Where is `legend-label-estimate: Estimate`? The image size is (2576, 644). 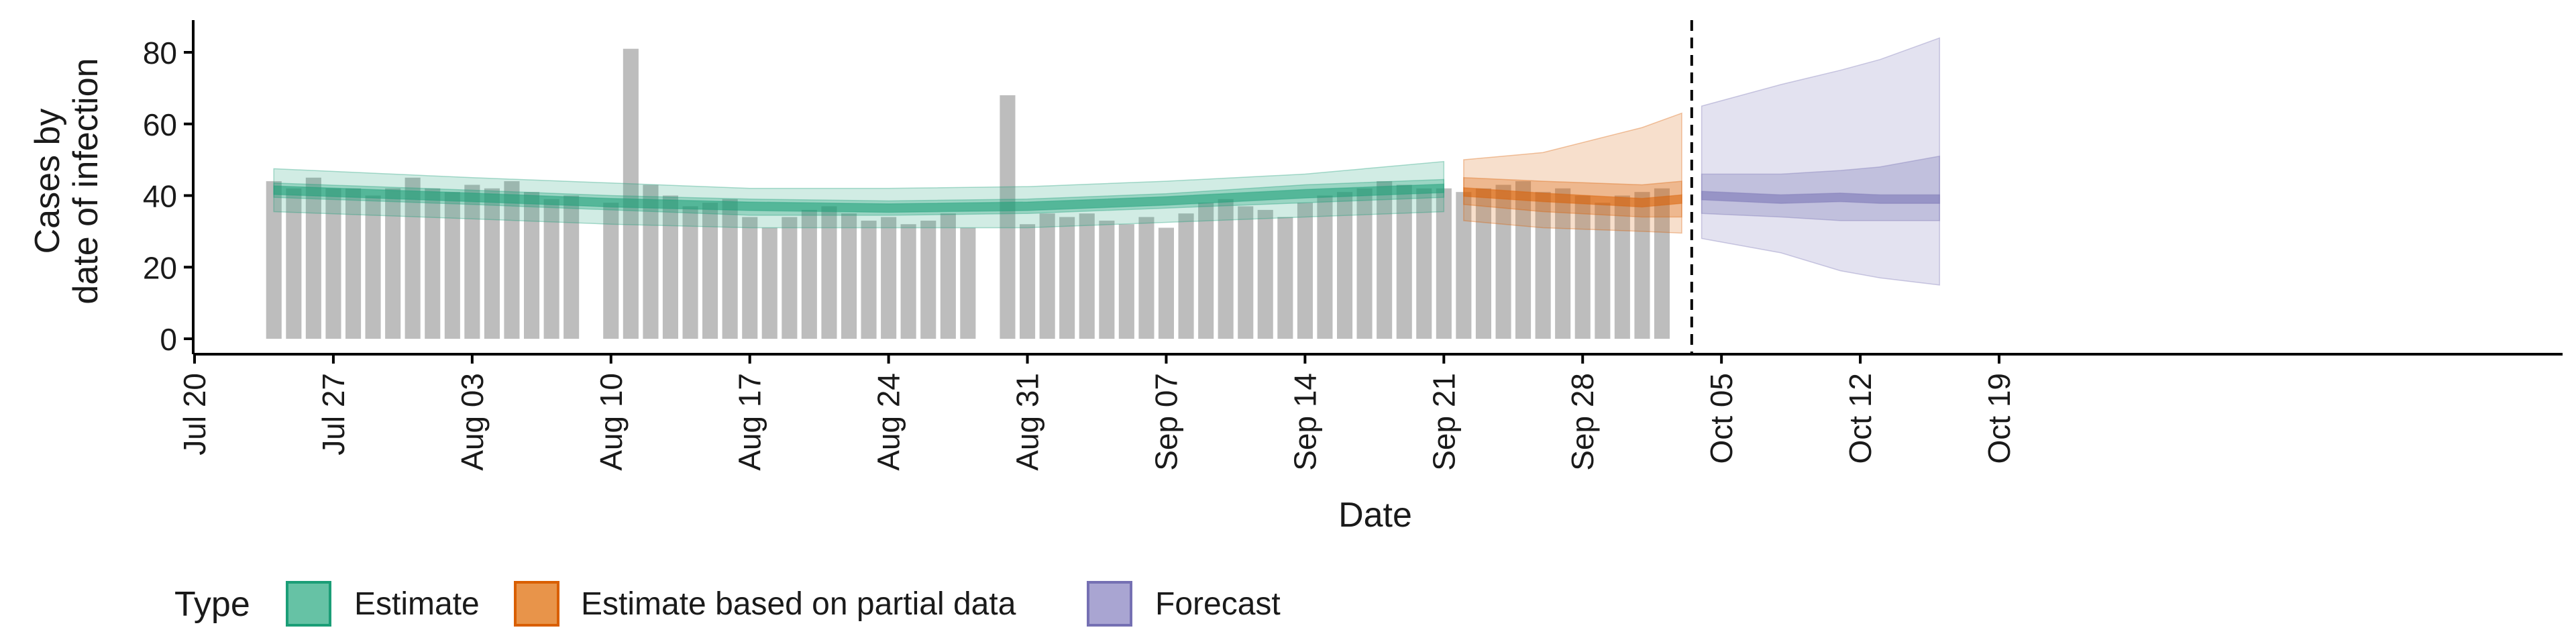 legend-label-estimate: Estimate is located at coordinates (417, 604).